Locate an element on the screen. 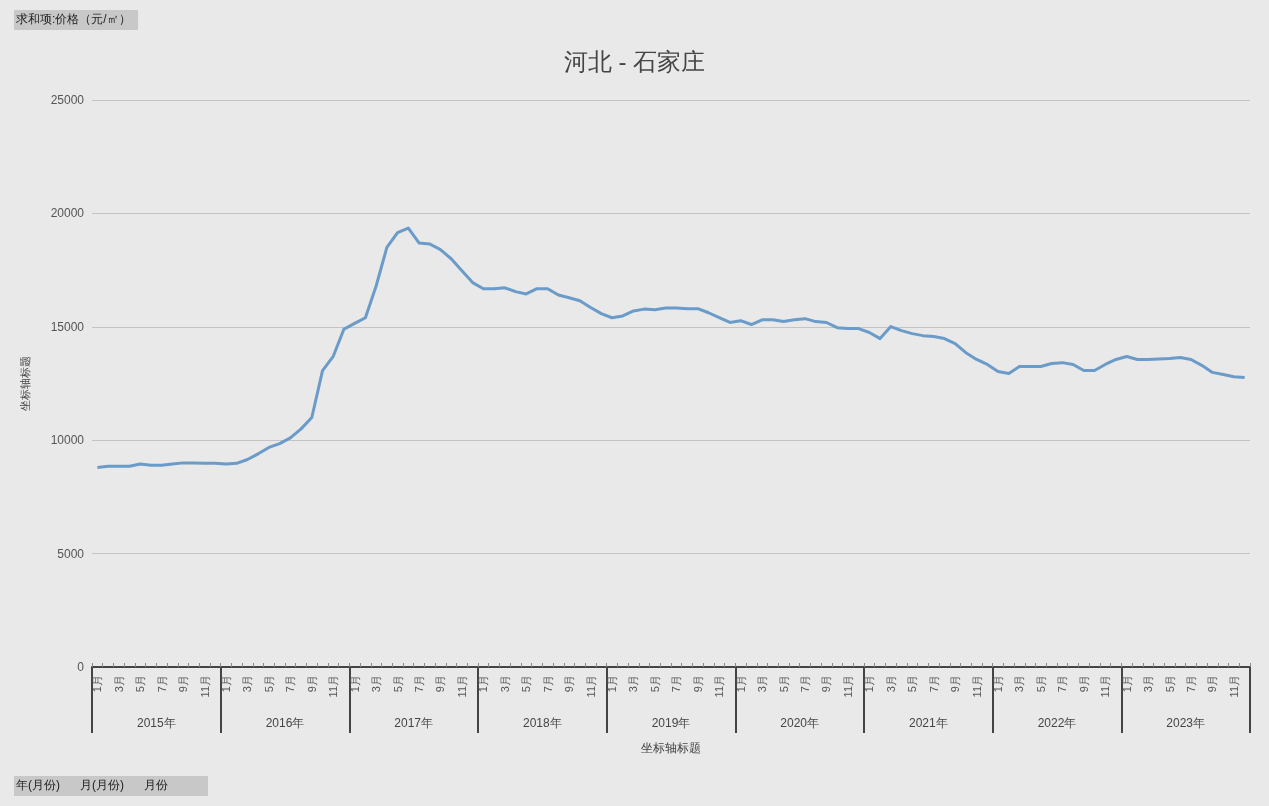 This screenshot has height=806, width=1269. y-tick-label: 15000 is located at coordinates (67, 326).